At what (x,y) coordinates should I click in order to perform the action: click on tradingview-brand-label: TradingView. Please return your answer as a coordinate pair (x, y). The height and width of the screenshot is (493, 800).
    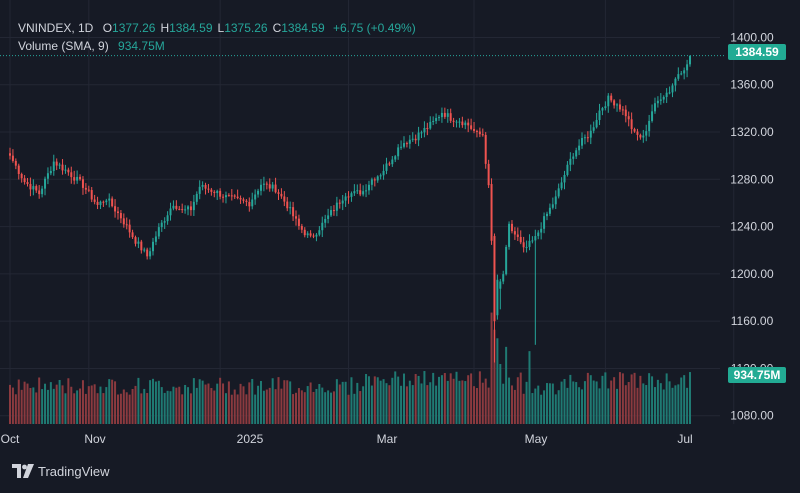
    Looking at the image, I should click on (74, 471).